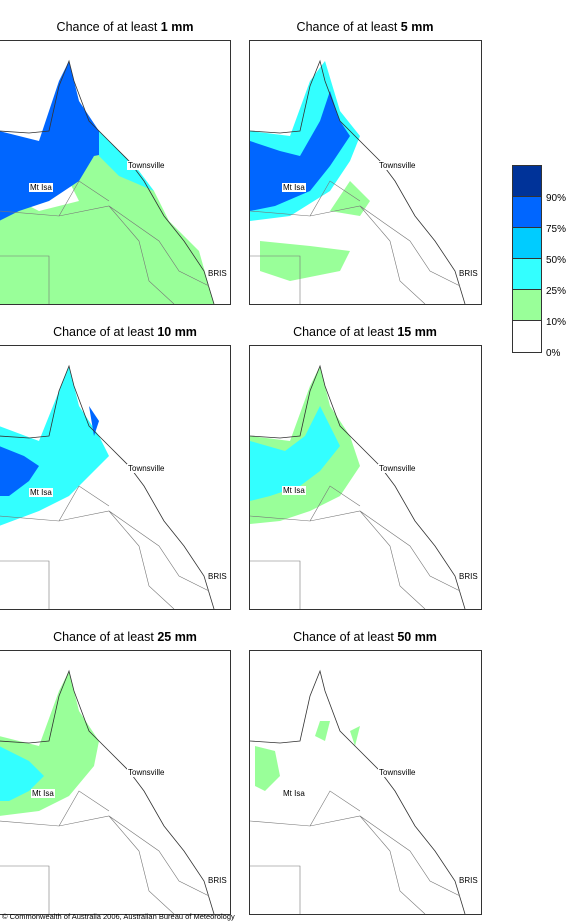 Image resolution: width=570 pixels, height=923 pixels. Describe the element at coordinates (125, 332) in the screenshot. I see `panel-title-10mm: Chance of at least 10 mm` at that location.